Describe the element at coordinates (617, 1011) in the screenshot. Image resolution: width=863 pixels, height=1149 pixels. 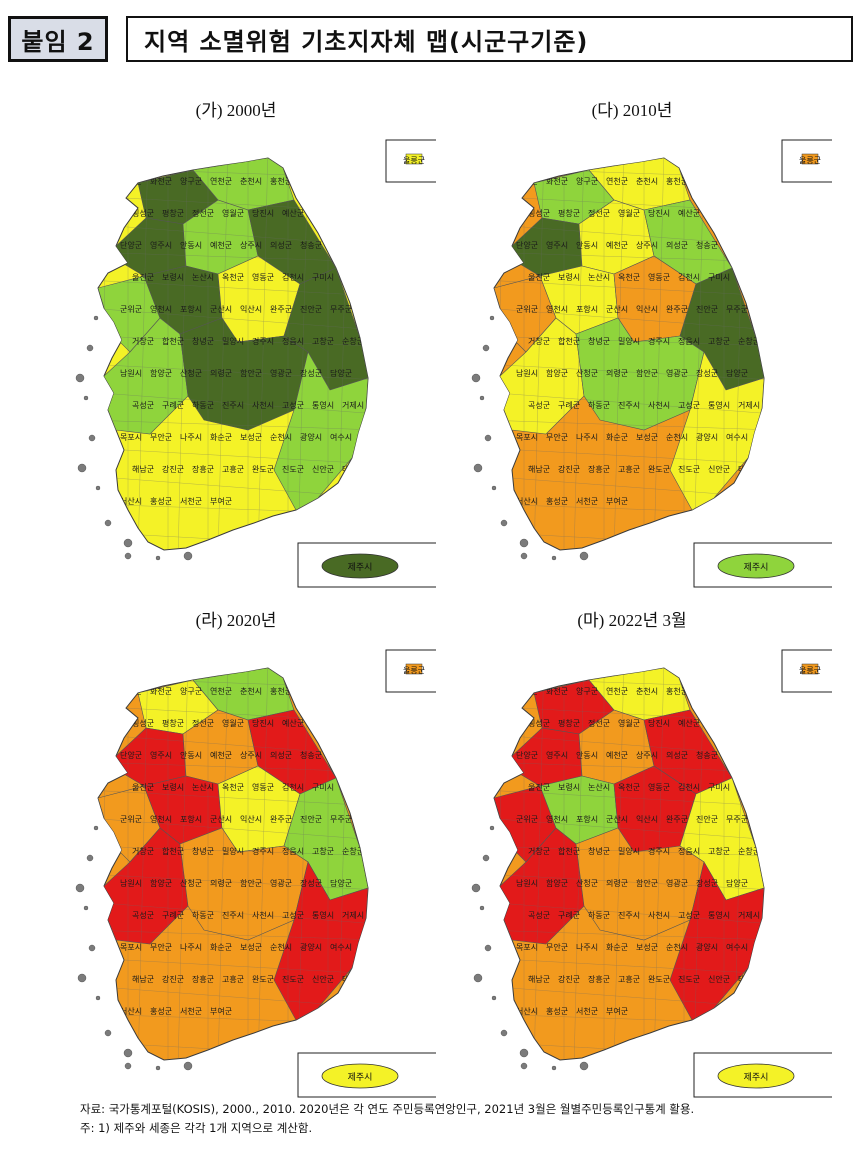
I see `district-label: 부여군` at that location.